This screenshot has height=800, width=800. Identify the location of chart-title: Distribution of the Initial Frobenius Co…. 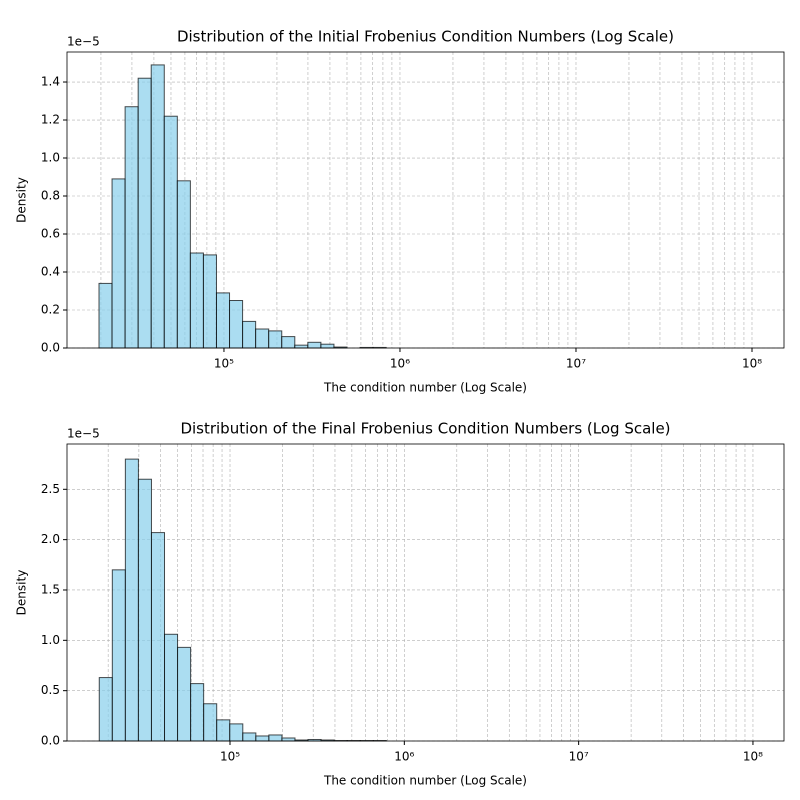
(425, 37).